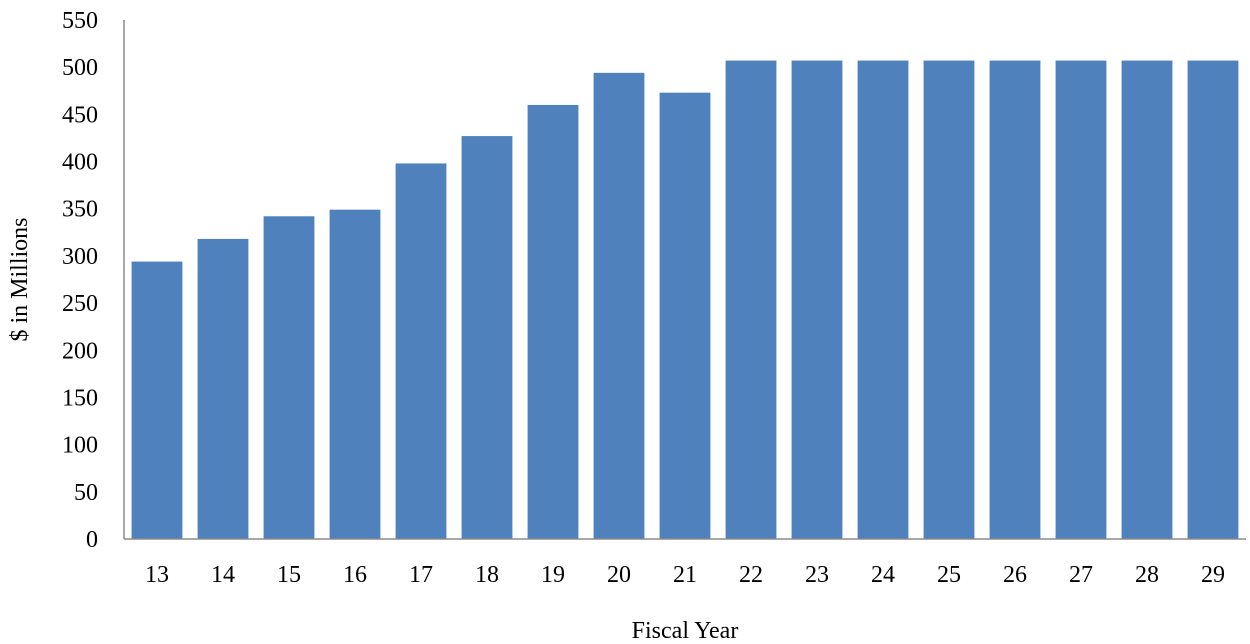  I want to click on y-tick-label: 400, so click(80, 163).